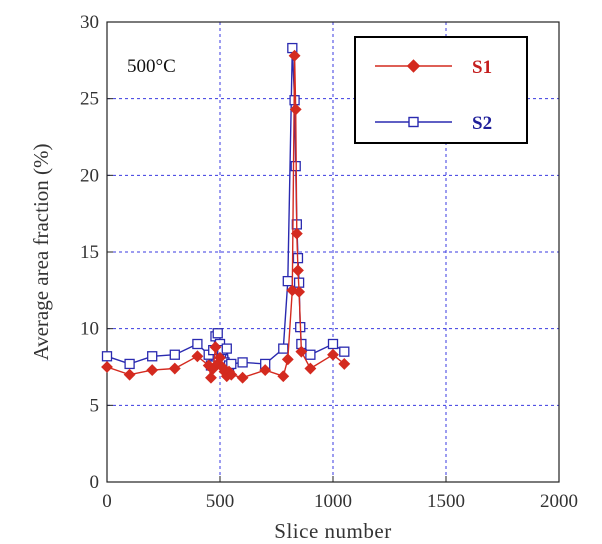  I want to click on legend: S1 S2, so click(441, 90).